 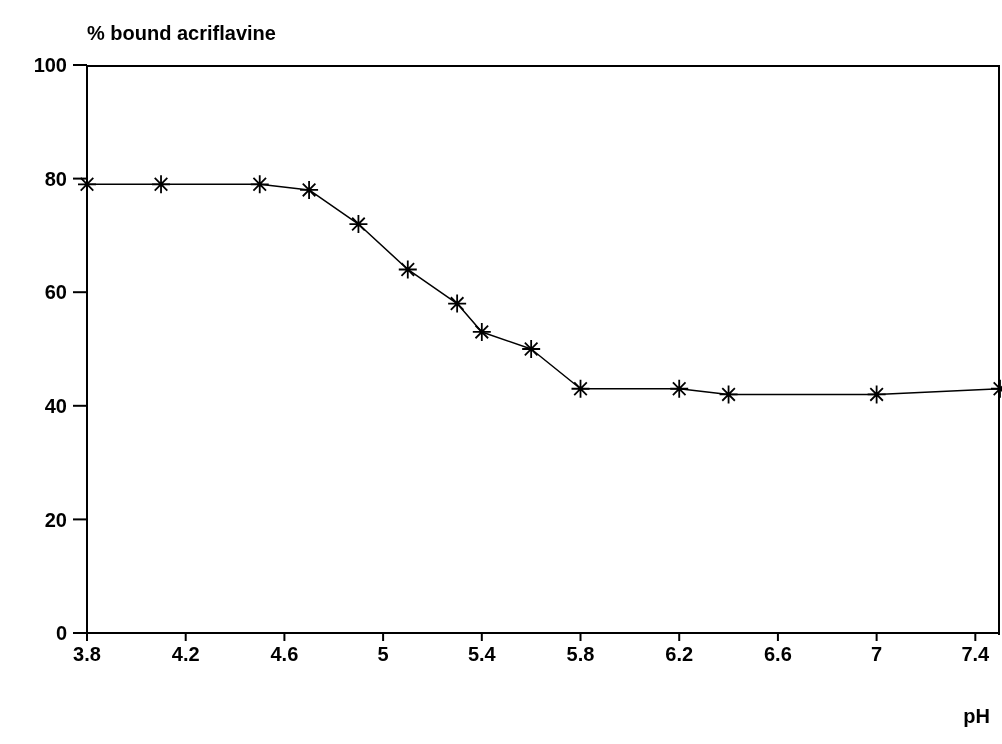 I want to click on x-axis-title: pH, so click(x=976, y=716).